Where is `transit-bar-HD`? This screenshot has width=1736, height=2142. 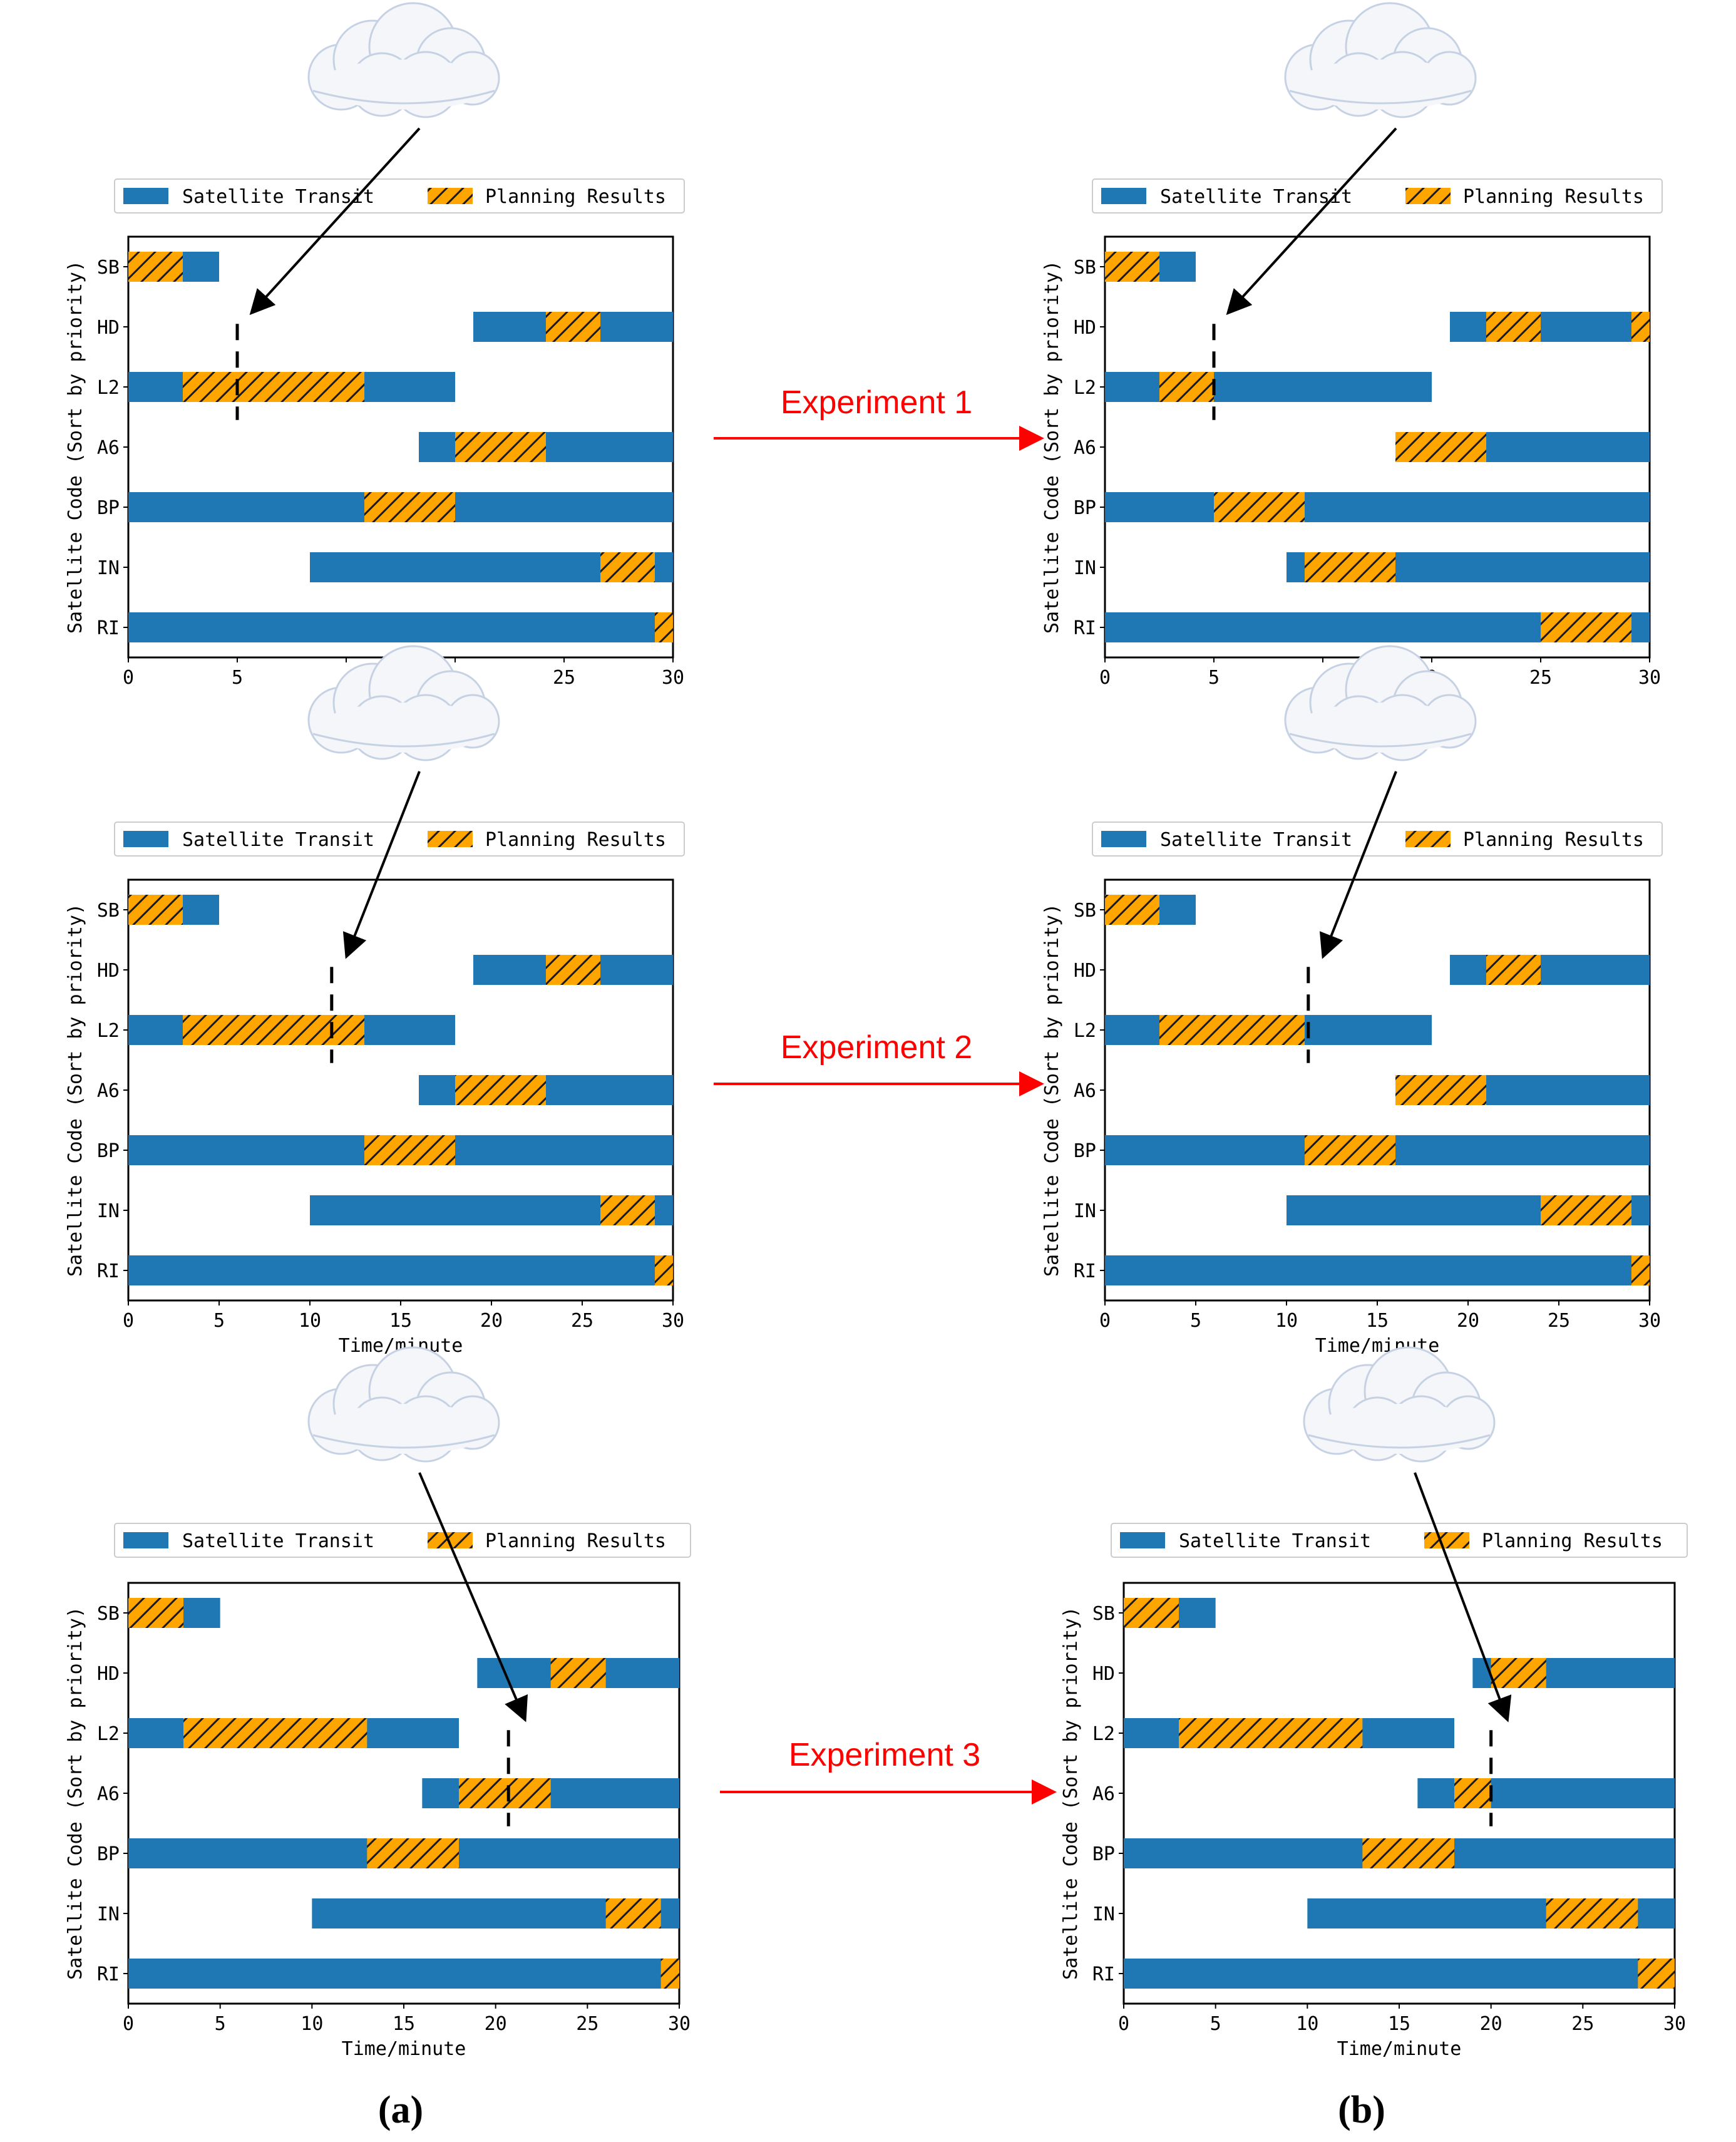 transit-bar-HD is located at coordinates (1550, 327).